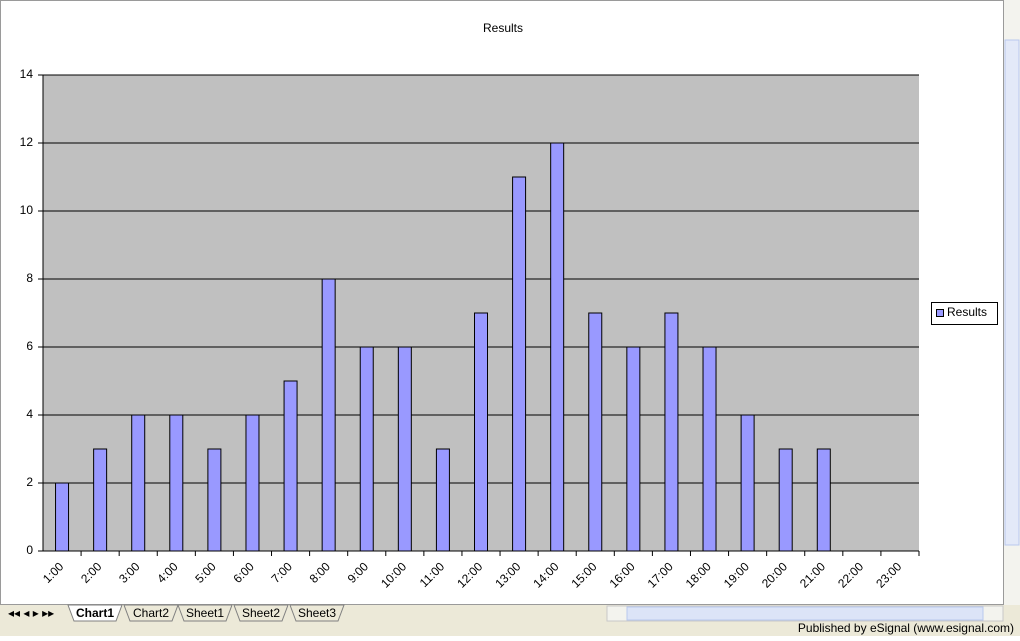 Image resolution: width=1020 pixels, height=641 pixels. Describe the element at coordinates (29, 278) in the screenshot. I see `y-tick-label: 8` at that location.